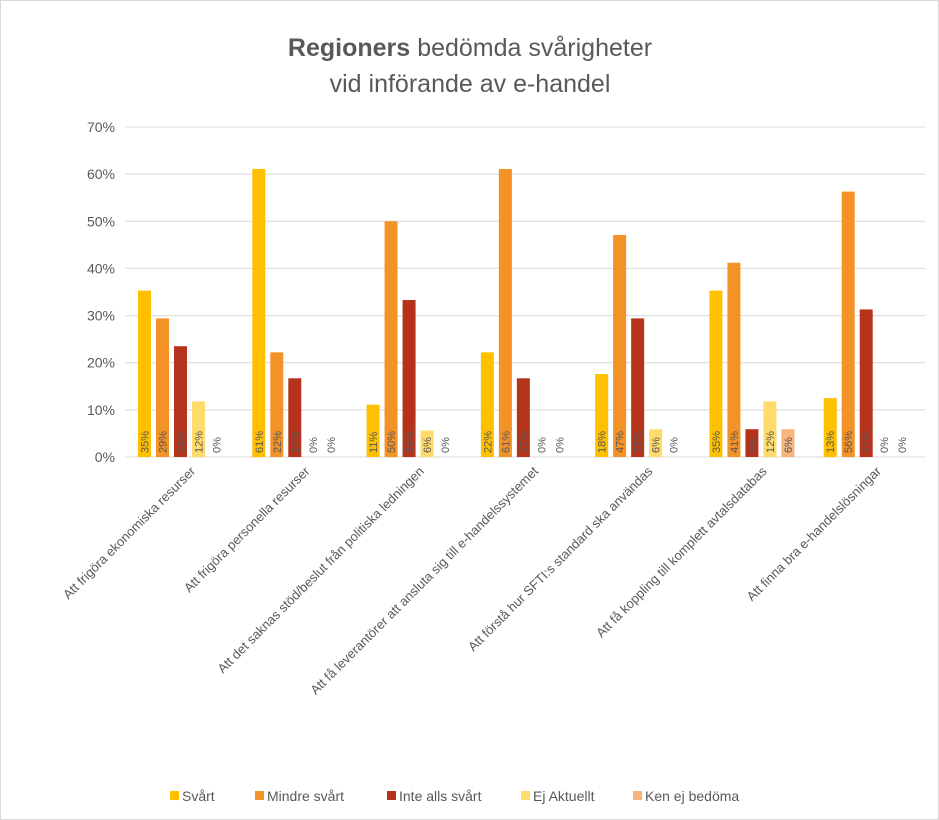  What do you see at coordinates (101, 363) in the screenshot?
I see `y-tick-label: 20%` at bounding box center [101, 363].